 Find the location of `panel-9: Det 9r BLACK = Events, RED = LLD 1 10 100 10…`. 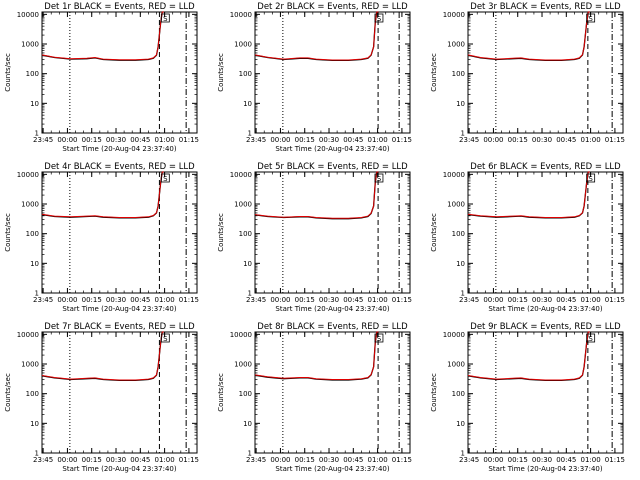

panel-9: Det 9r BLACK = Events, RED = LLD 1 10 100 10… is located at coordinates (527, 397).